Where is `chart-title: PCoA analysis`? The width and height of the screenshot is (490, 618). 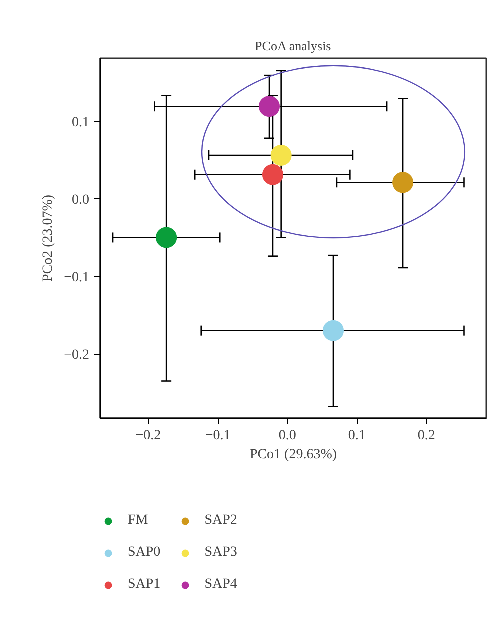
chart-title: PCoA analysis is located at coordinates (293, 46).